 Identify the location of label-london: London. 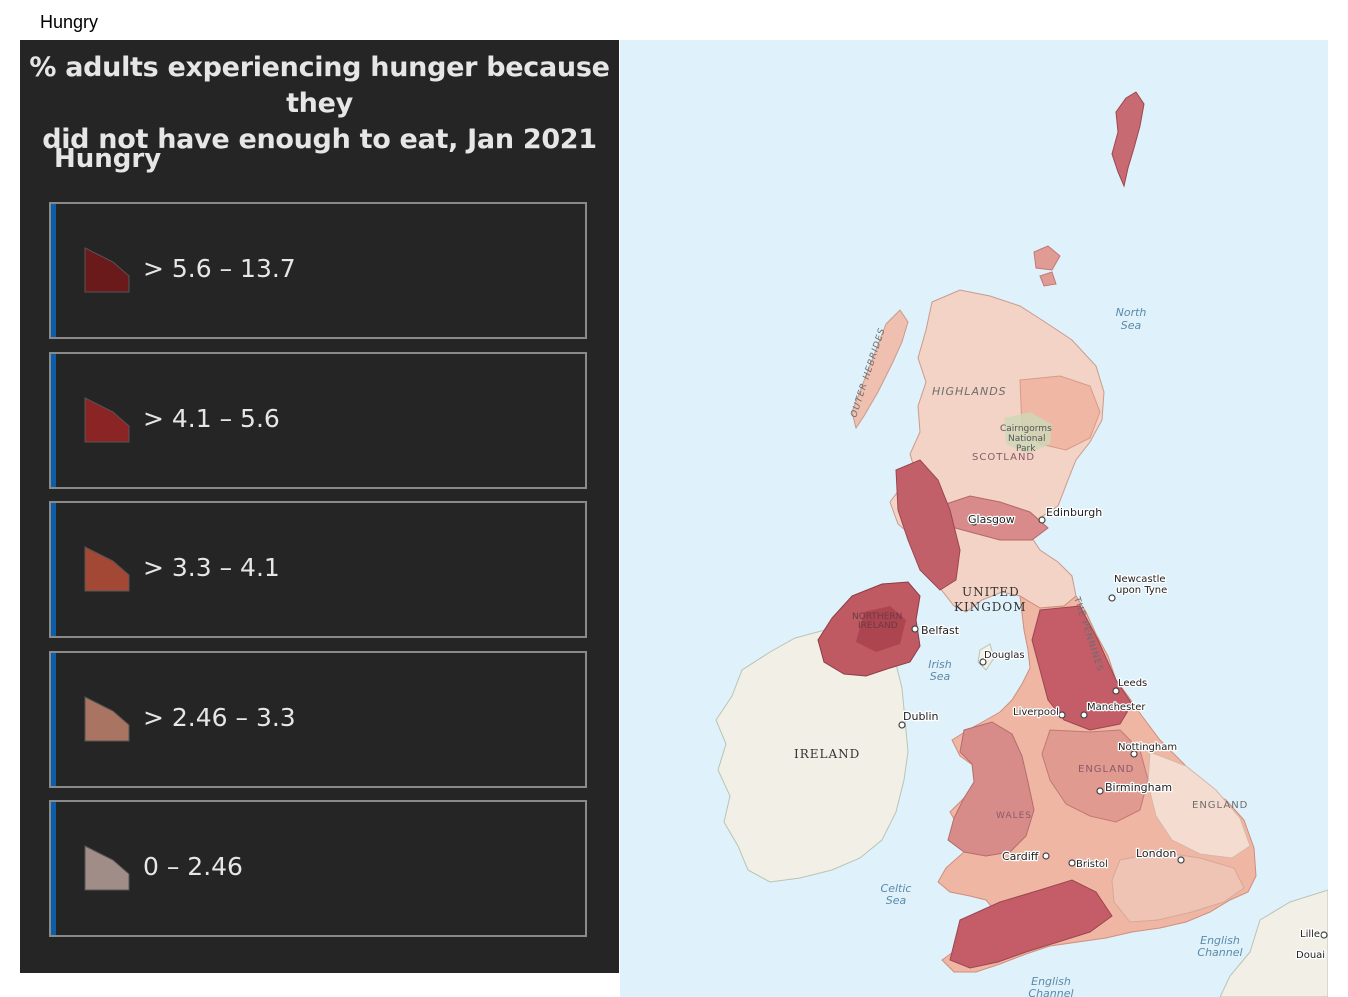
(1156, 853).